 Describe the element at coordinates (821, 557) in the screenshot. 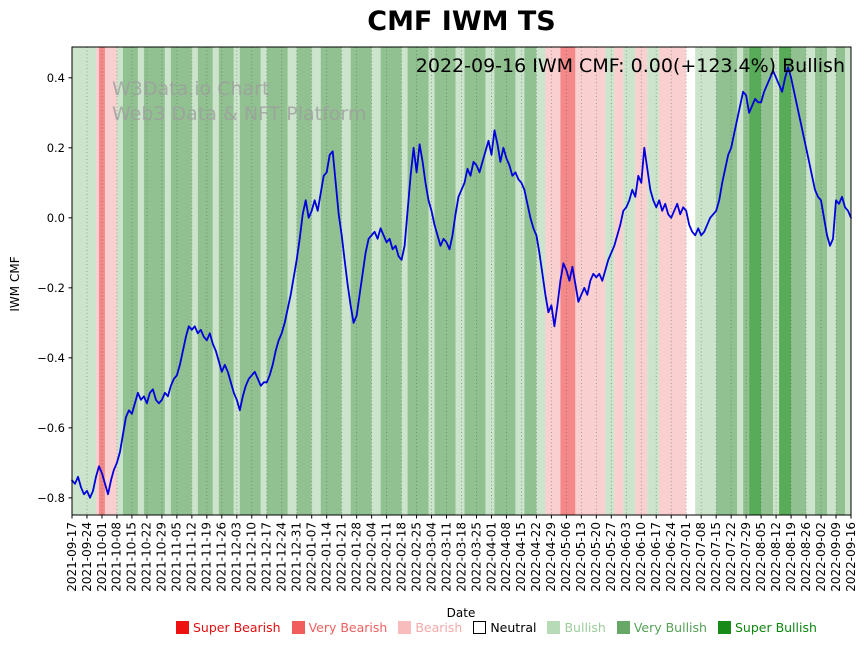

I see `x-tick-label: 2022-09-02` at that location.